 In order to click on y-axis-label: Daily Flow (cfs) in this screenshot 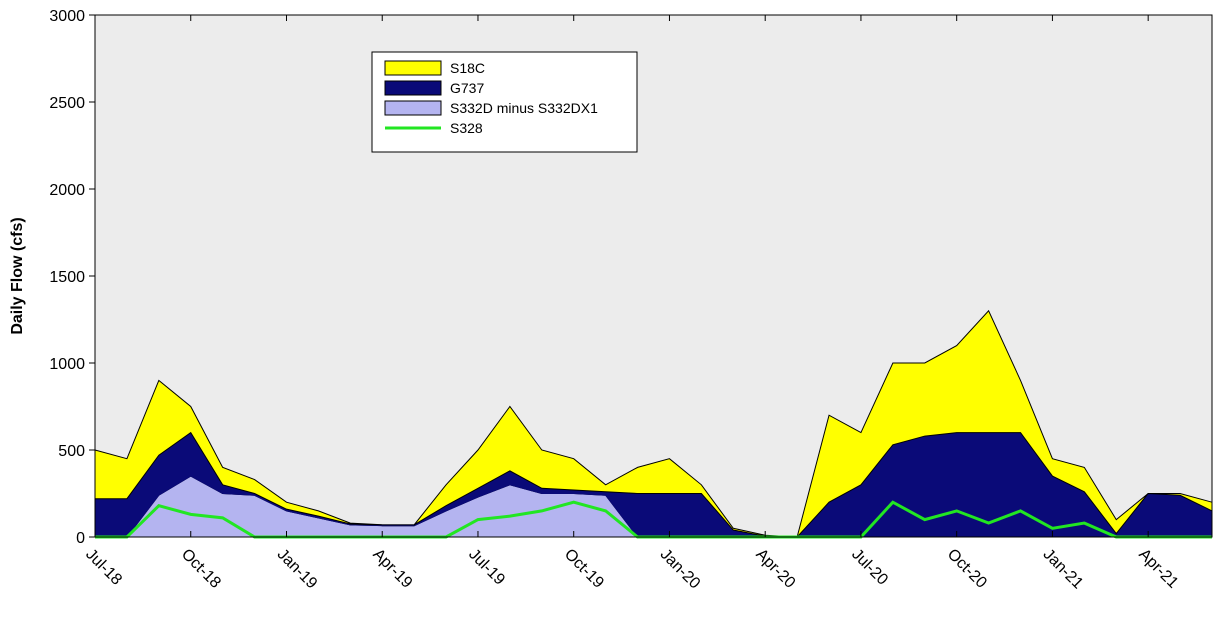, I will do `click(17, 275)`.